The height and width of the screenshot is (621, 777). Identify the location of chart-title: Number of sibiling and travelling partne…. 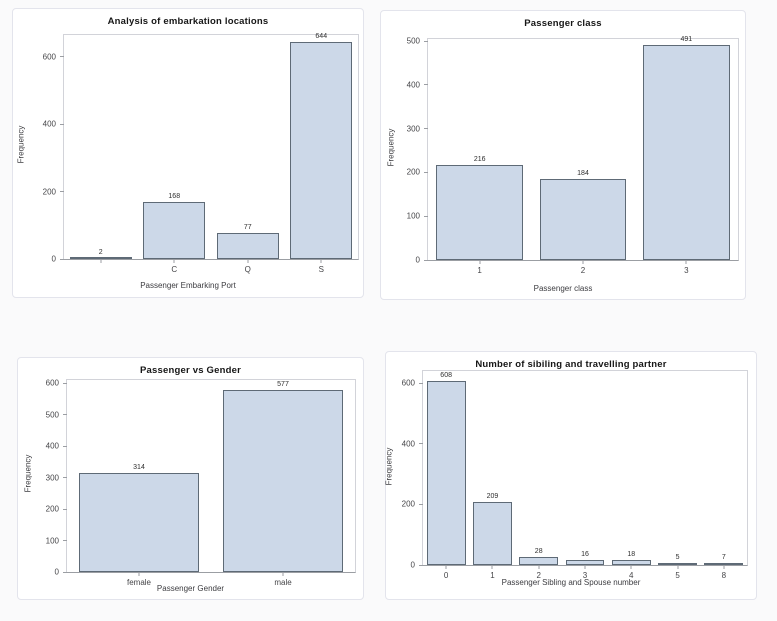
(571, 364).